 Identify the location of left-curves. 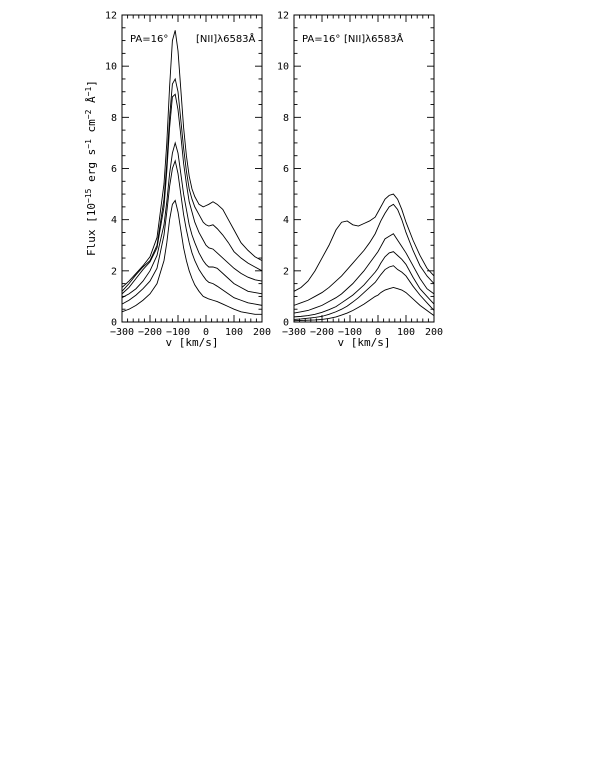
(192, 172).